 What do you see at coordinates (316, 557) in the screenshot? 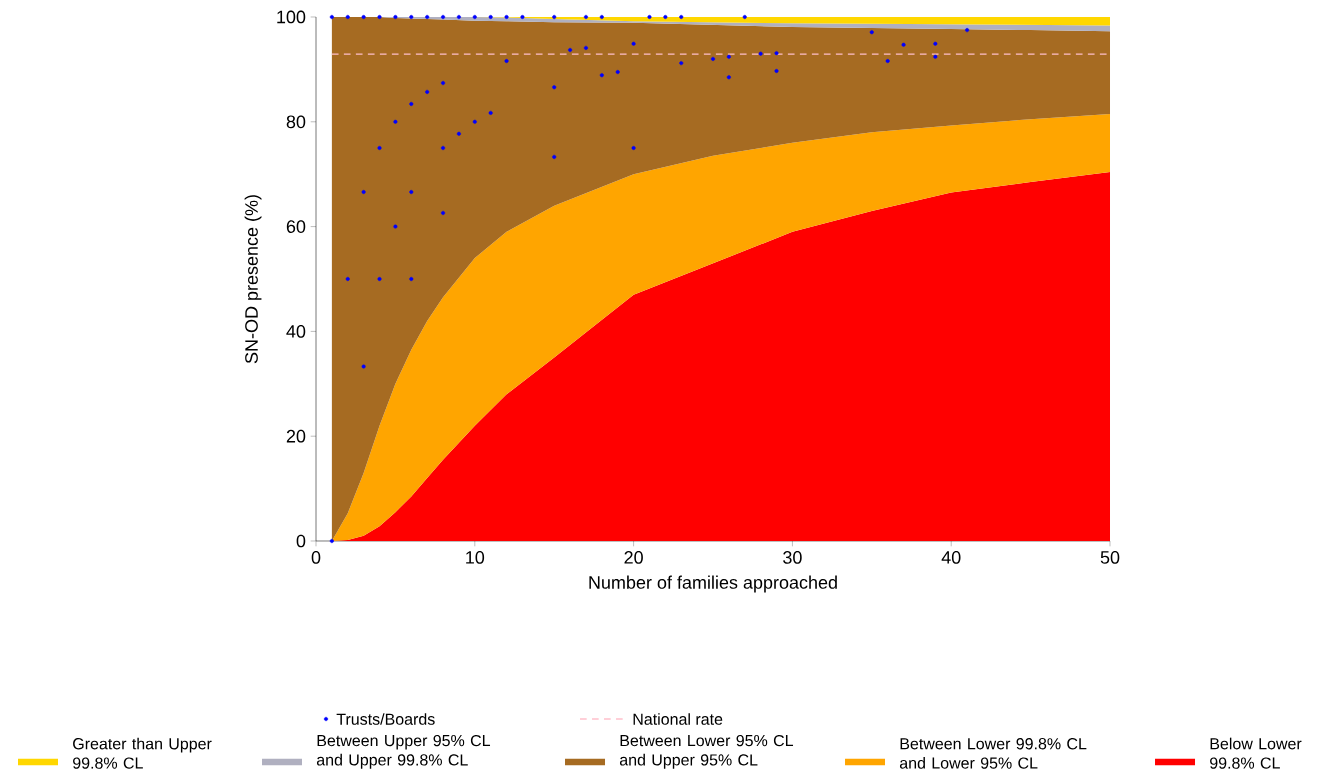
I see `x-tick-label: 0` at bounding box center [316, 557].